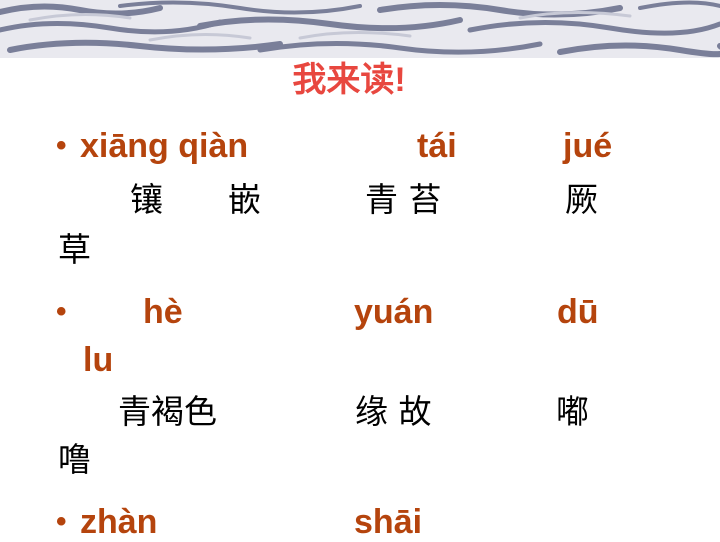 The width and height of the screenshot is (720, 542). I want to click on char-qing-tai: 青 苔, so click(403, 199).